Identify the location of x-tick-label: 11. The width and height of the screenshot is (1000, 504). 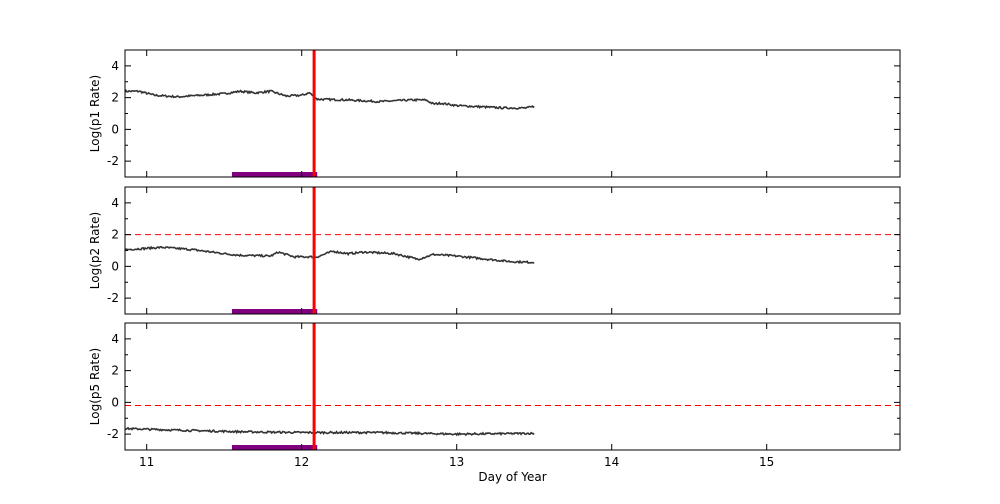
(146, 462).